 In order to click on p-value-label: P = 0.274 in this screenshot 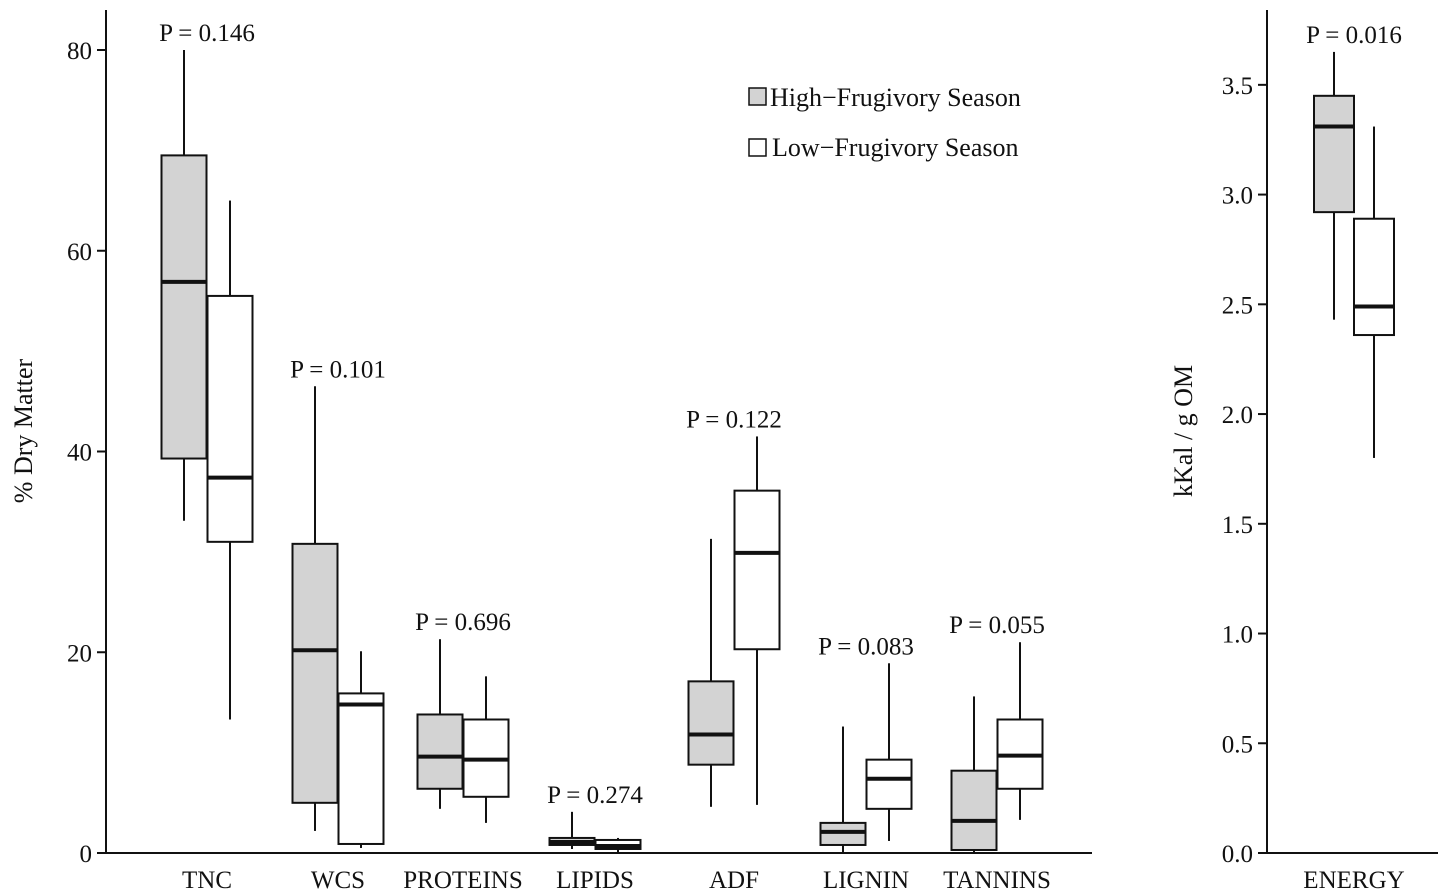, I will do `click(595, 795)`.